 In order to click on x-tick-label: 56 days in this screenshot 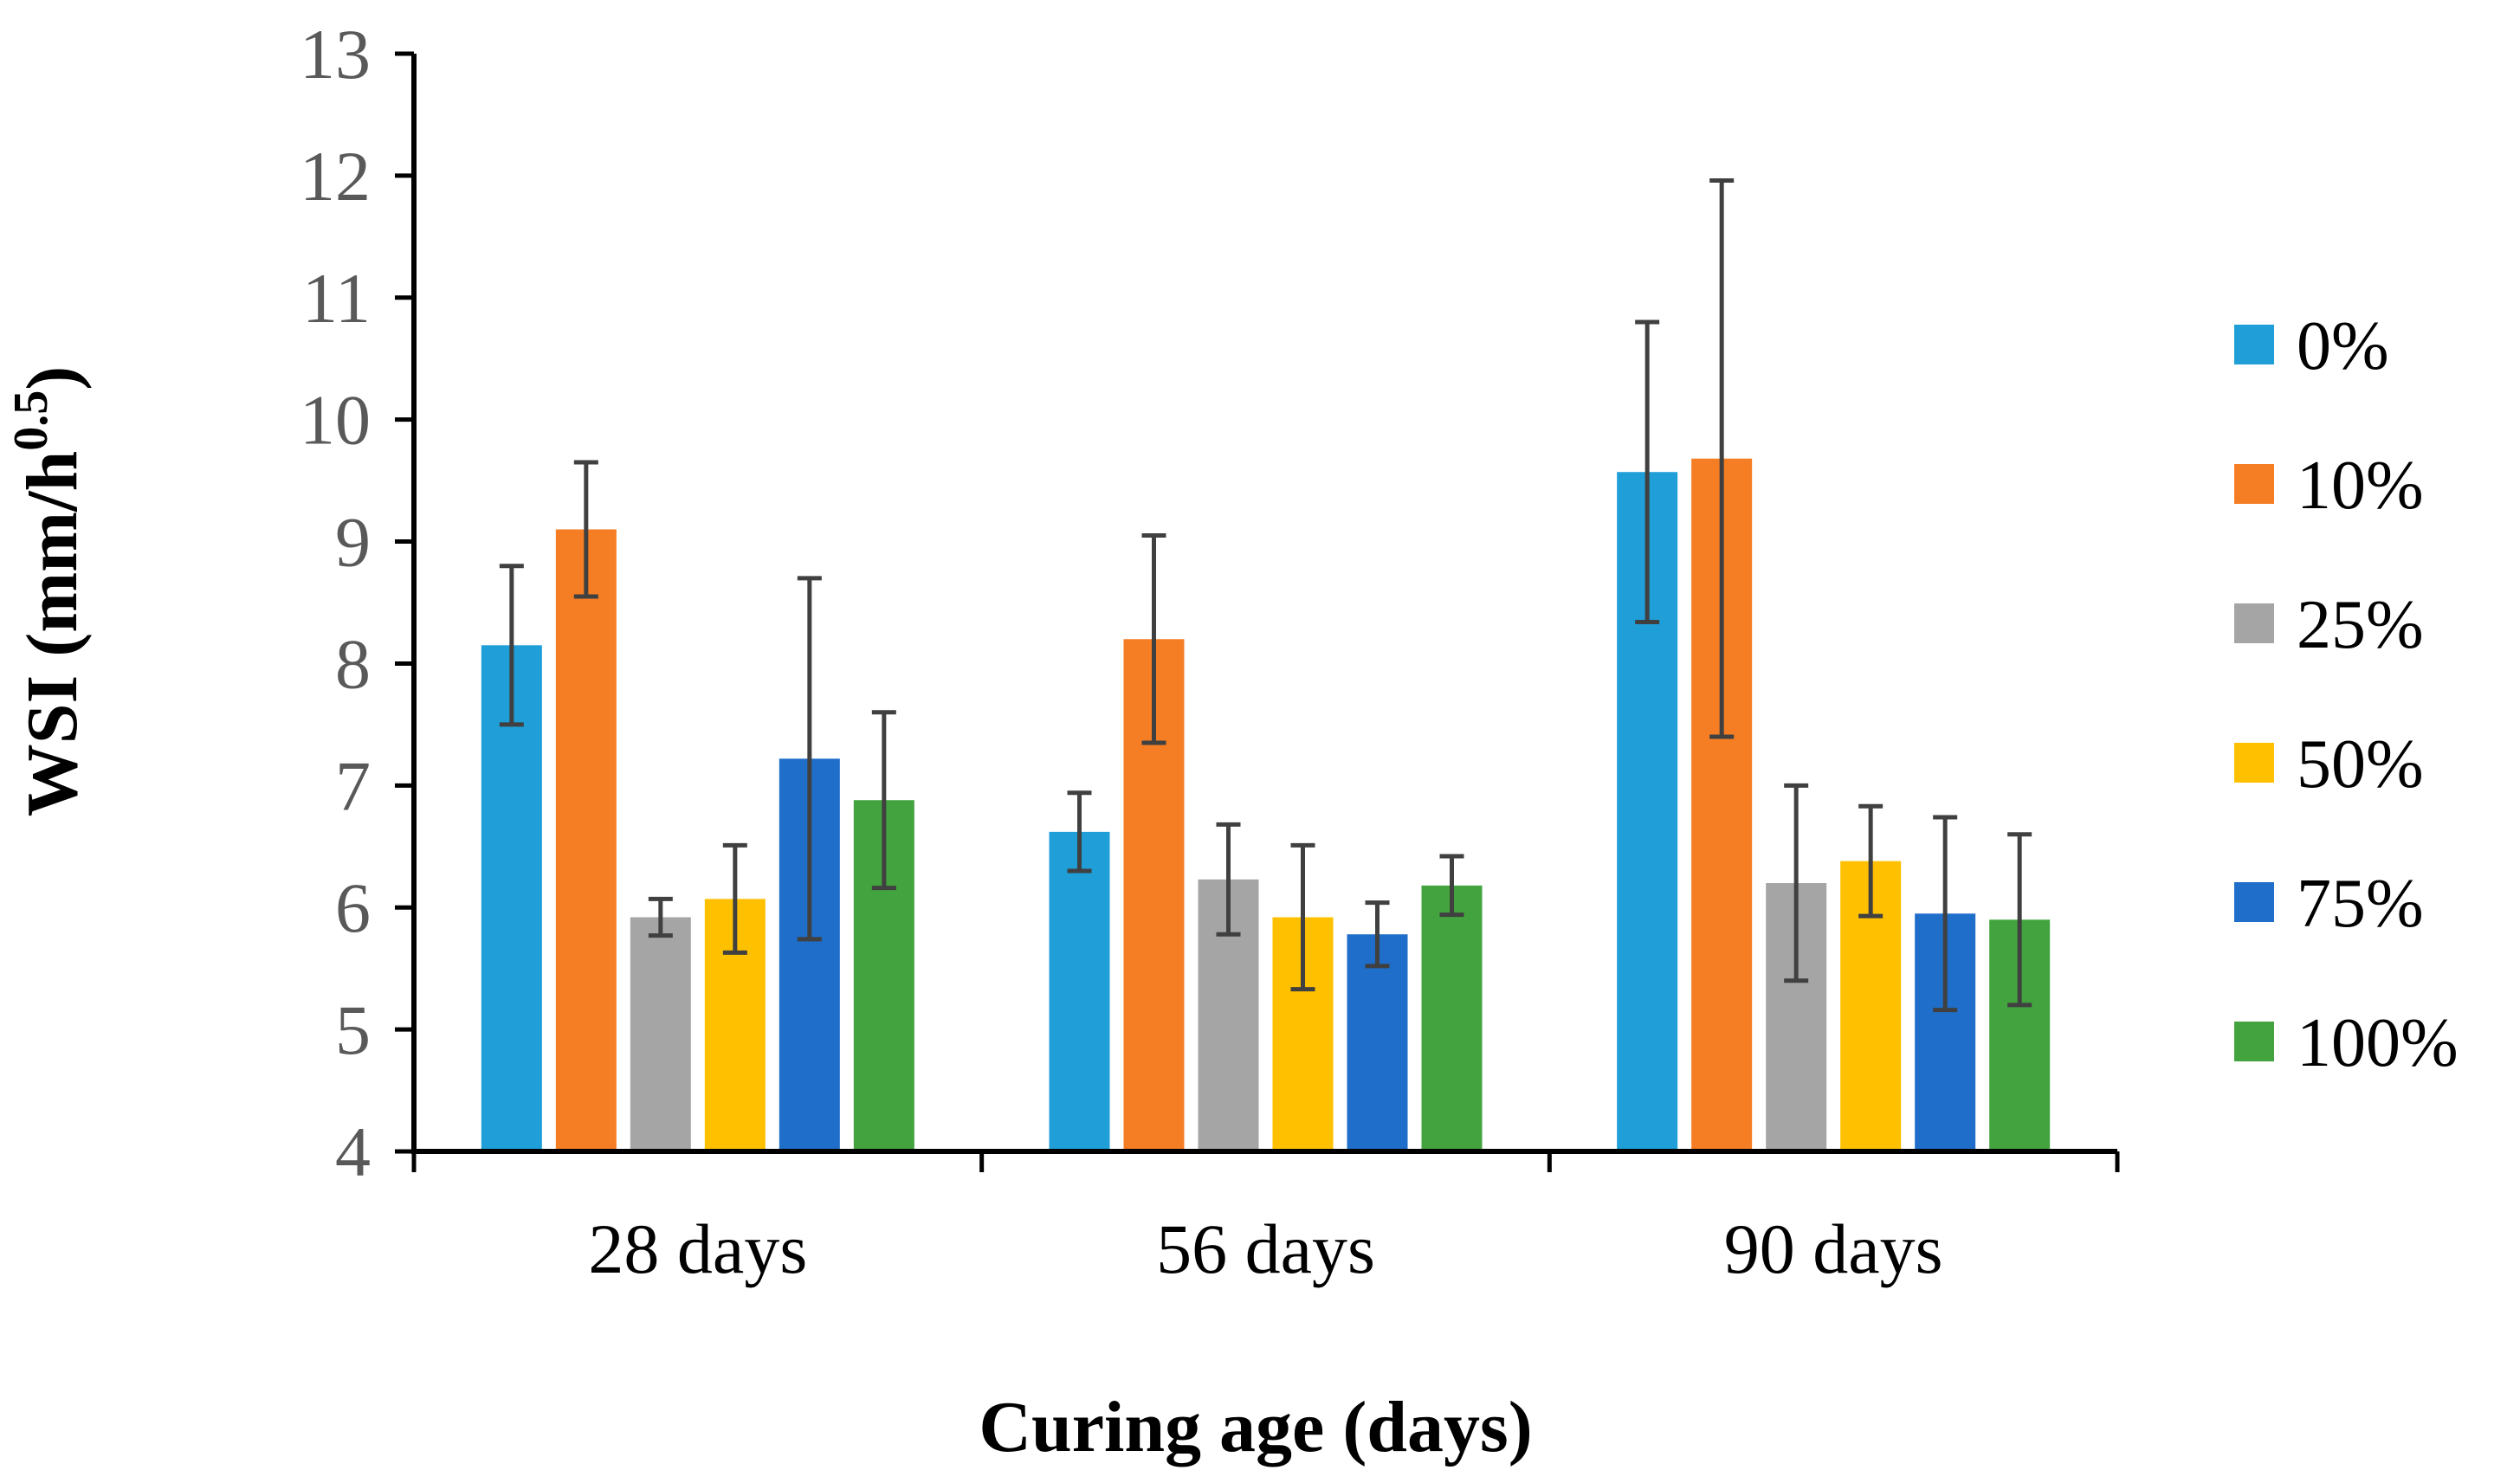, I will do `click(1265, 1248)`.